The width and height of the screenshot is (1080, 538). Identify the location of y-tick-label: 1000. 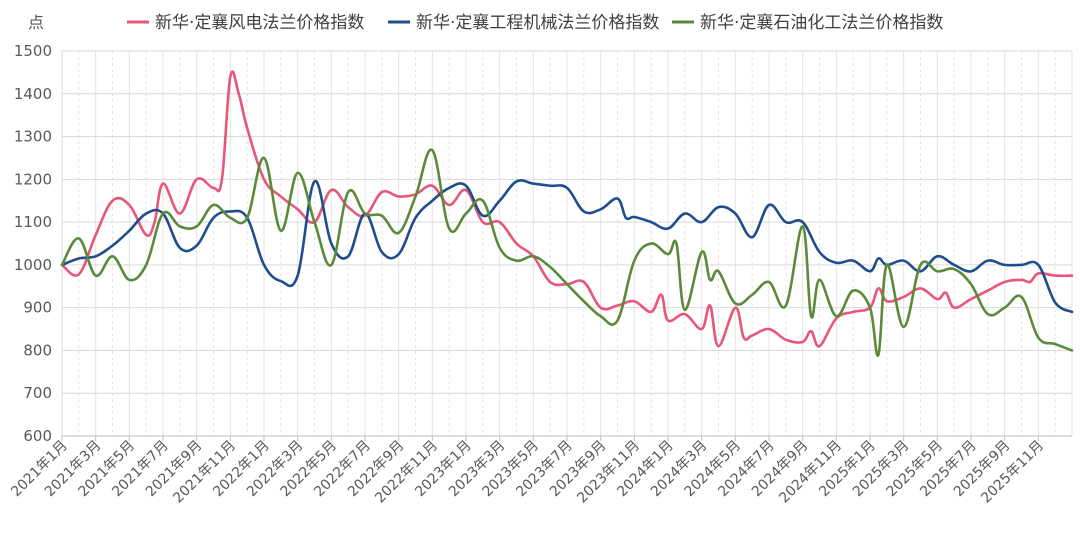
(33, 265).